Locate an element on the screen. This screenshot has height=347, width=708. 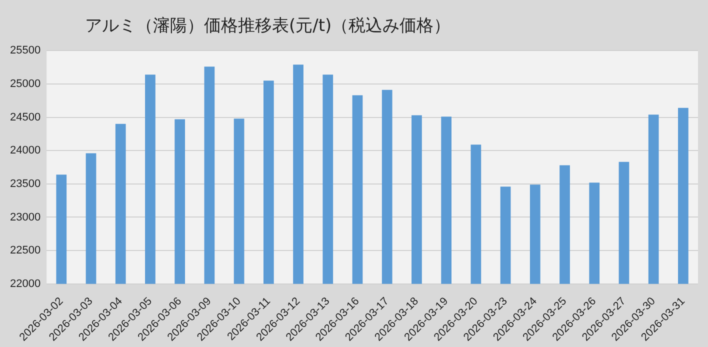
y-tick-label: 22000 is located at coordinates (25, 284).